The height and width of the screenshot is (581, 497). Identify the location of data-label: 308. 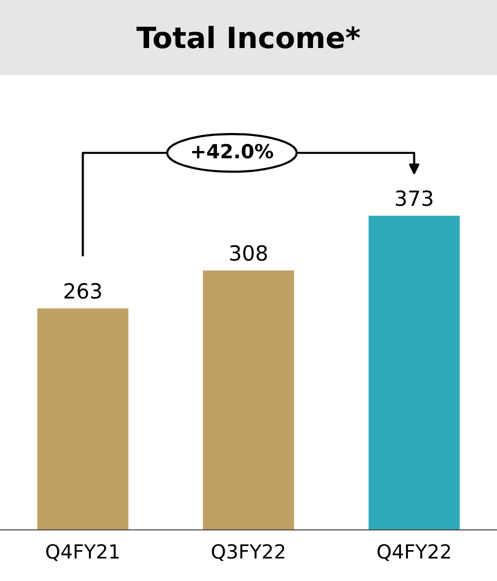
(248, 253).